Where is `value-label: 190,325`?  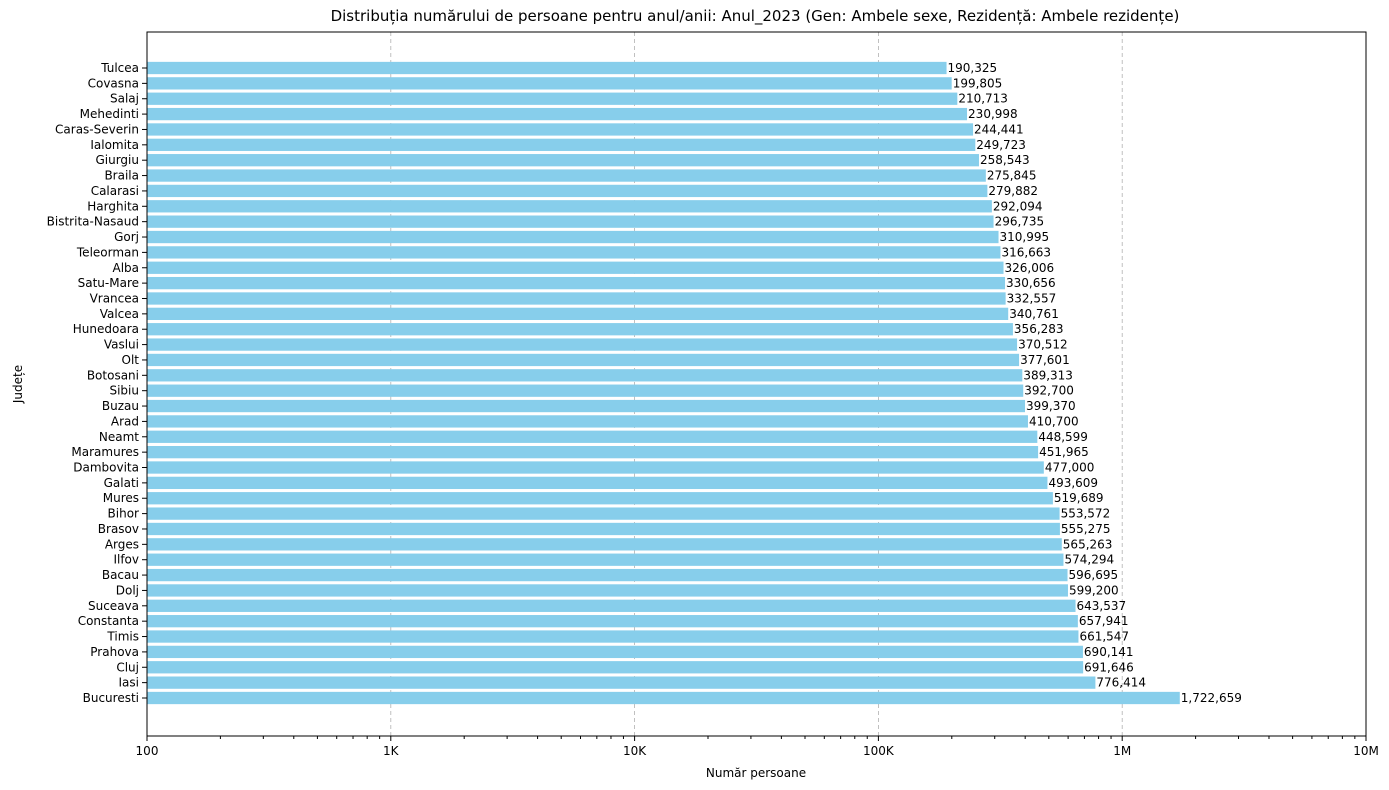 value-label: 190,325 is located at coordinates (973, 68).